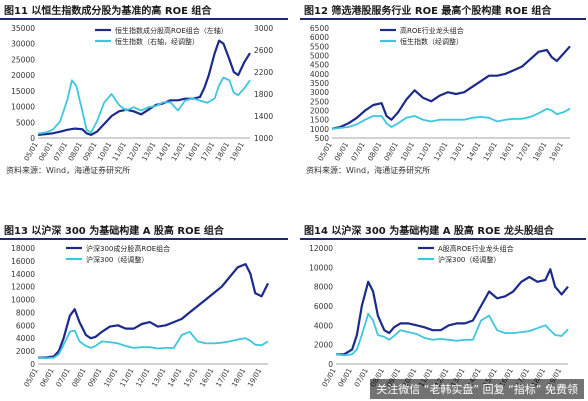  I want to click on y-tick-label: 5500, so click(319, 46).